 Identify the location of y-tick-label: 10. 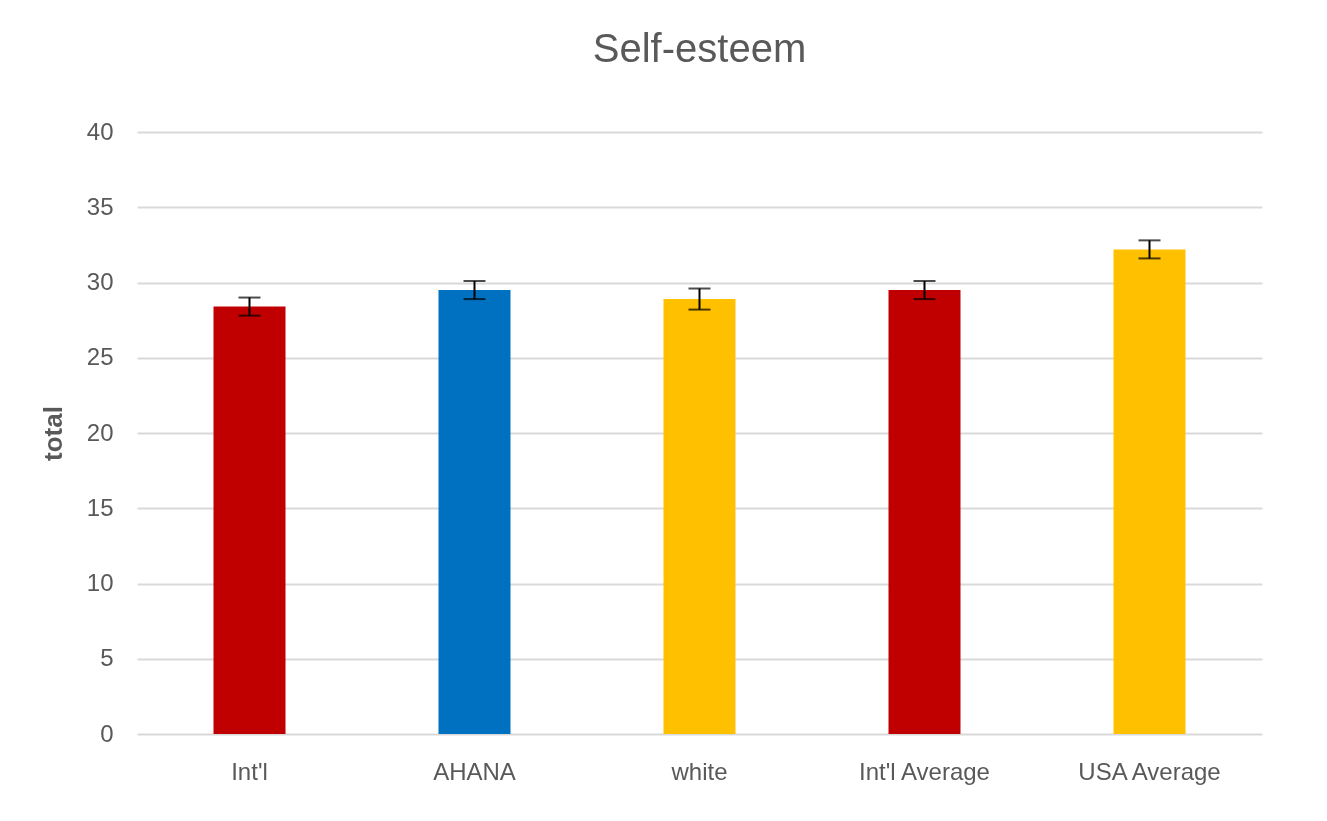
(100, 582).